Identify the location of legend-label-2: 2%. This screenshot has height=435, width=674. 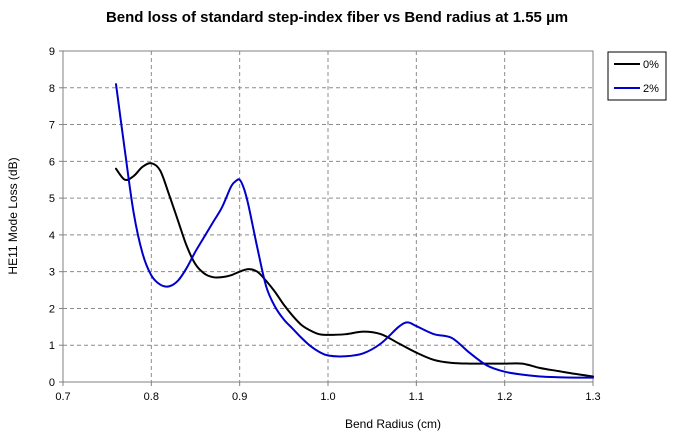
(651, 89).